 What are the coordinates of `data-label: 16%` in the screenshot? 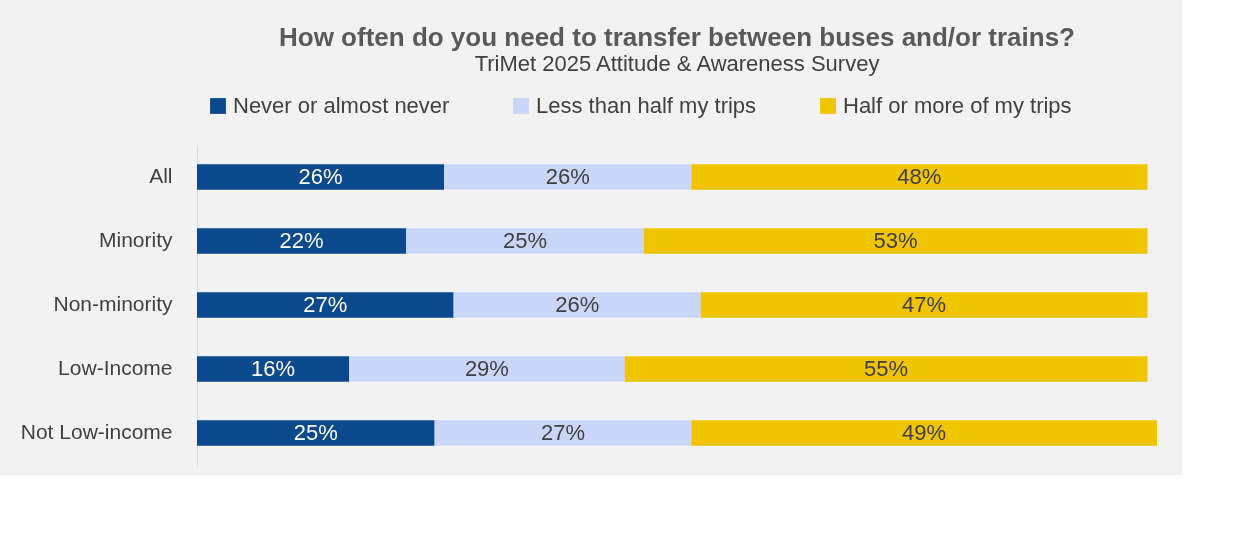 It's located at (273, 368).